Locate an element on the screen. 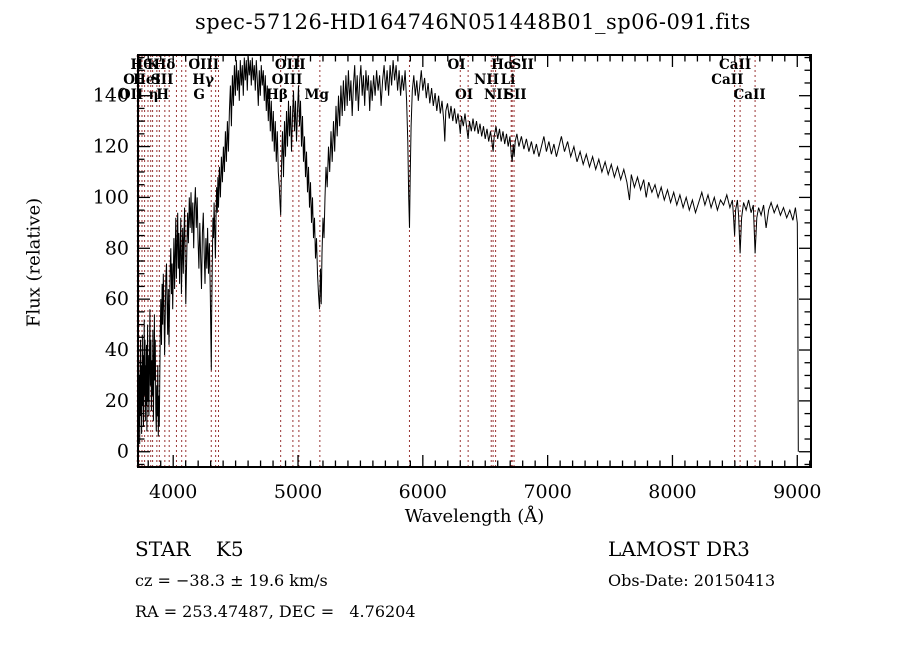 The height and width of the screenshot is (649, 900). line-label-H: H is located at coordinates (162, 95).